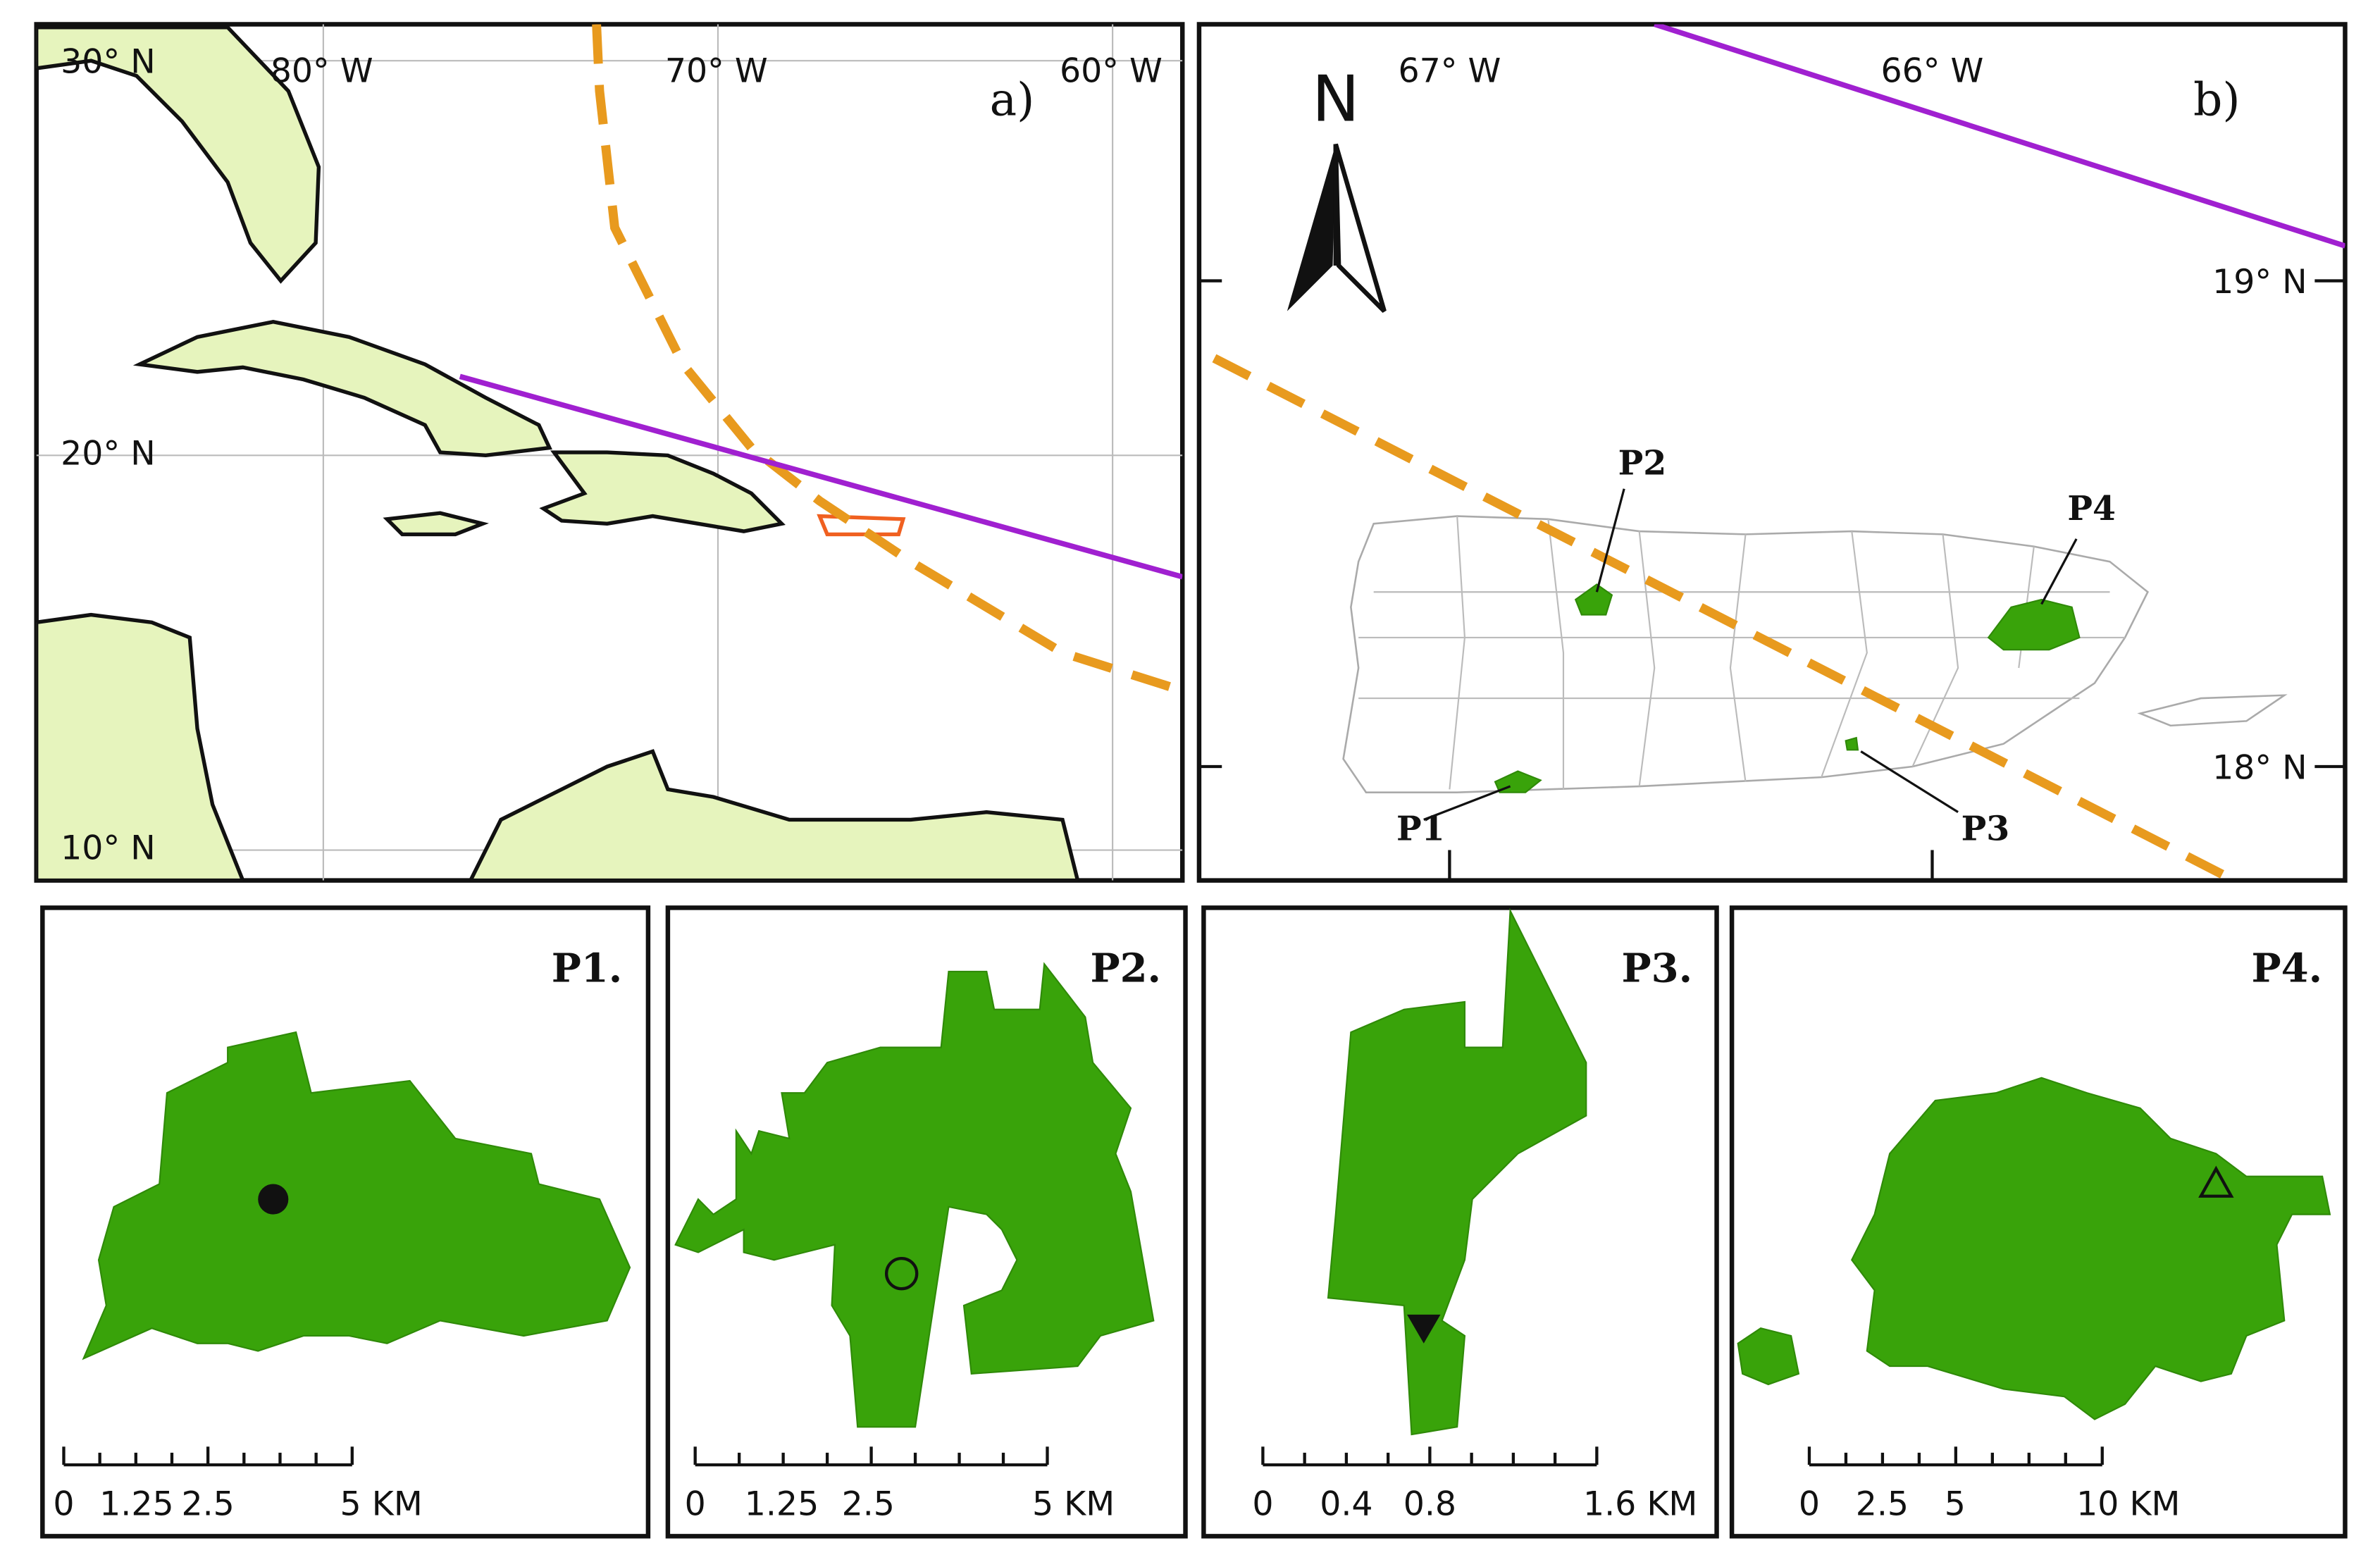  Describe the element at coordinates (178, 154) in the screenshot. I see `florida` at that location.